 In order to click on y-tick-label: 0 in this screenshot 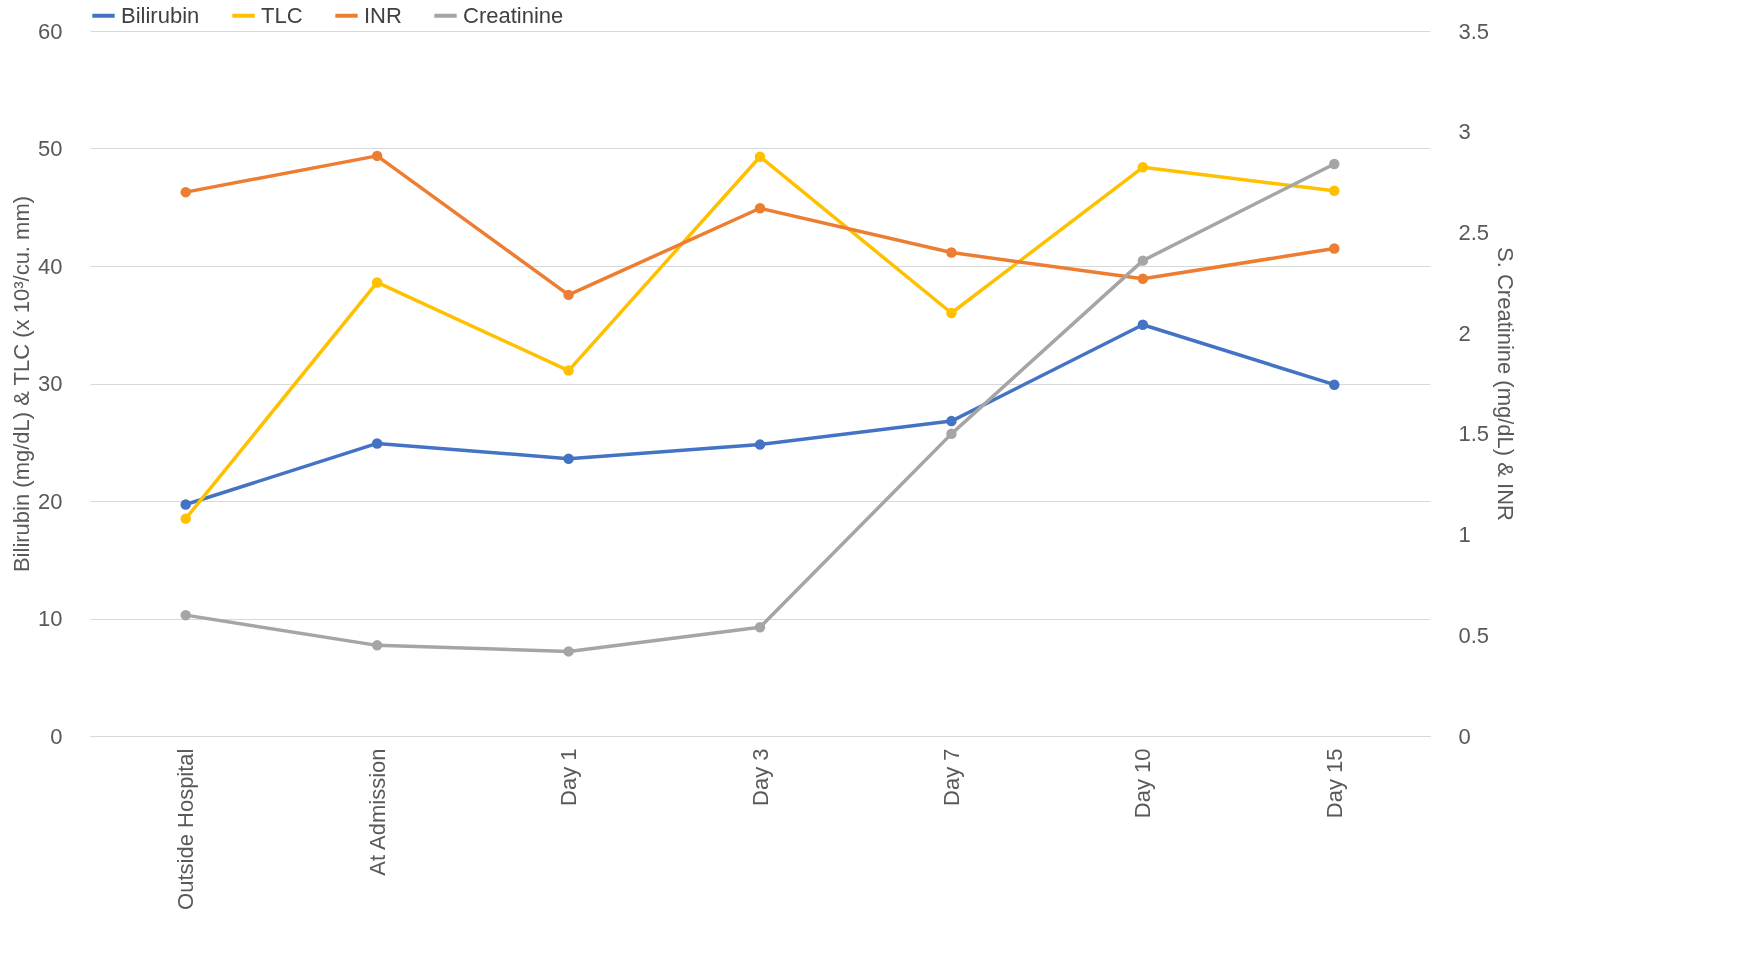, I will do `click(56, 736)`.